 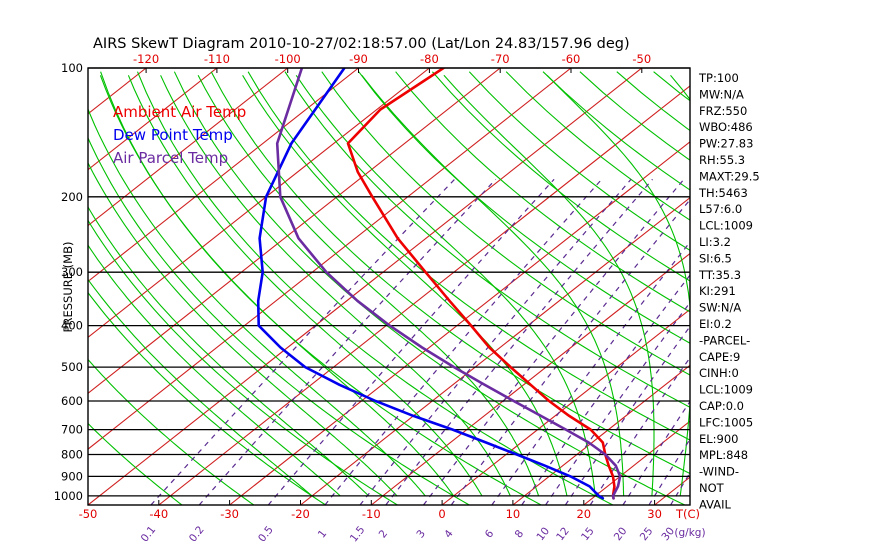 I want to click on legend-item-1: Ambient Air Temp, so click(x=179, y=112).